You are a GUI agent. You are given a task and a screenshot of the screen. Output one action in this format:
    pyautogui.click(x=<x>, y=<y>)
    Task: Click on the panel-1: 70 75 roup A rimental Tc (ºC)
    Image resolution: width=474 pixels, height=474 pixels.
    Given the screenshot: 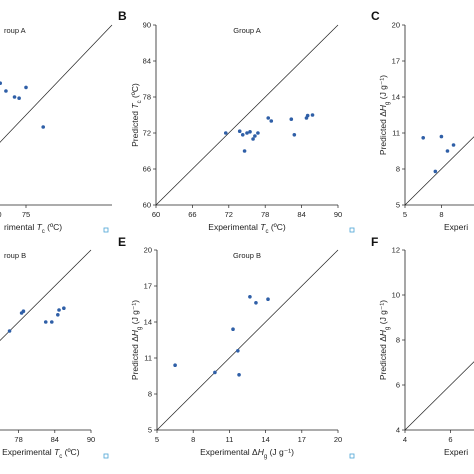 What is the action you would take?
    pyautogui.click(x=56, y=129)
    